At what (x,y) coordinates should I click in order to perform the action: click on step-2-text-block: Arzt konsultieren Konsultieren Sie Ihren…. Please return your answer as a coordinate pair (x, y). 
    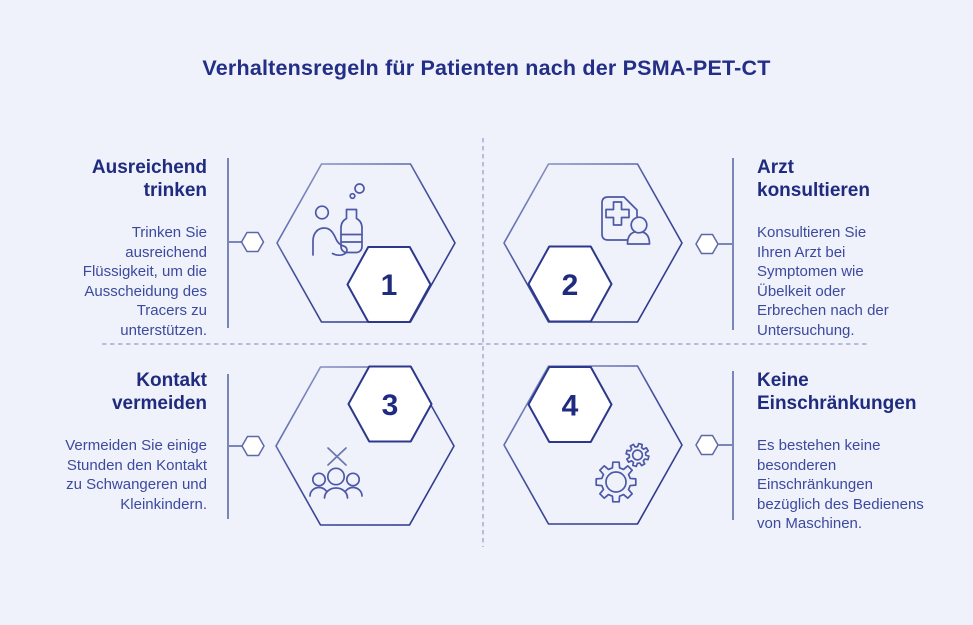
    Looking at the image, I should click on (832, 248).